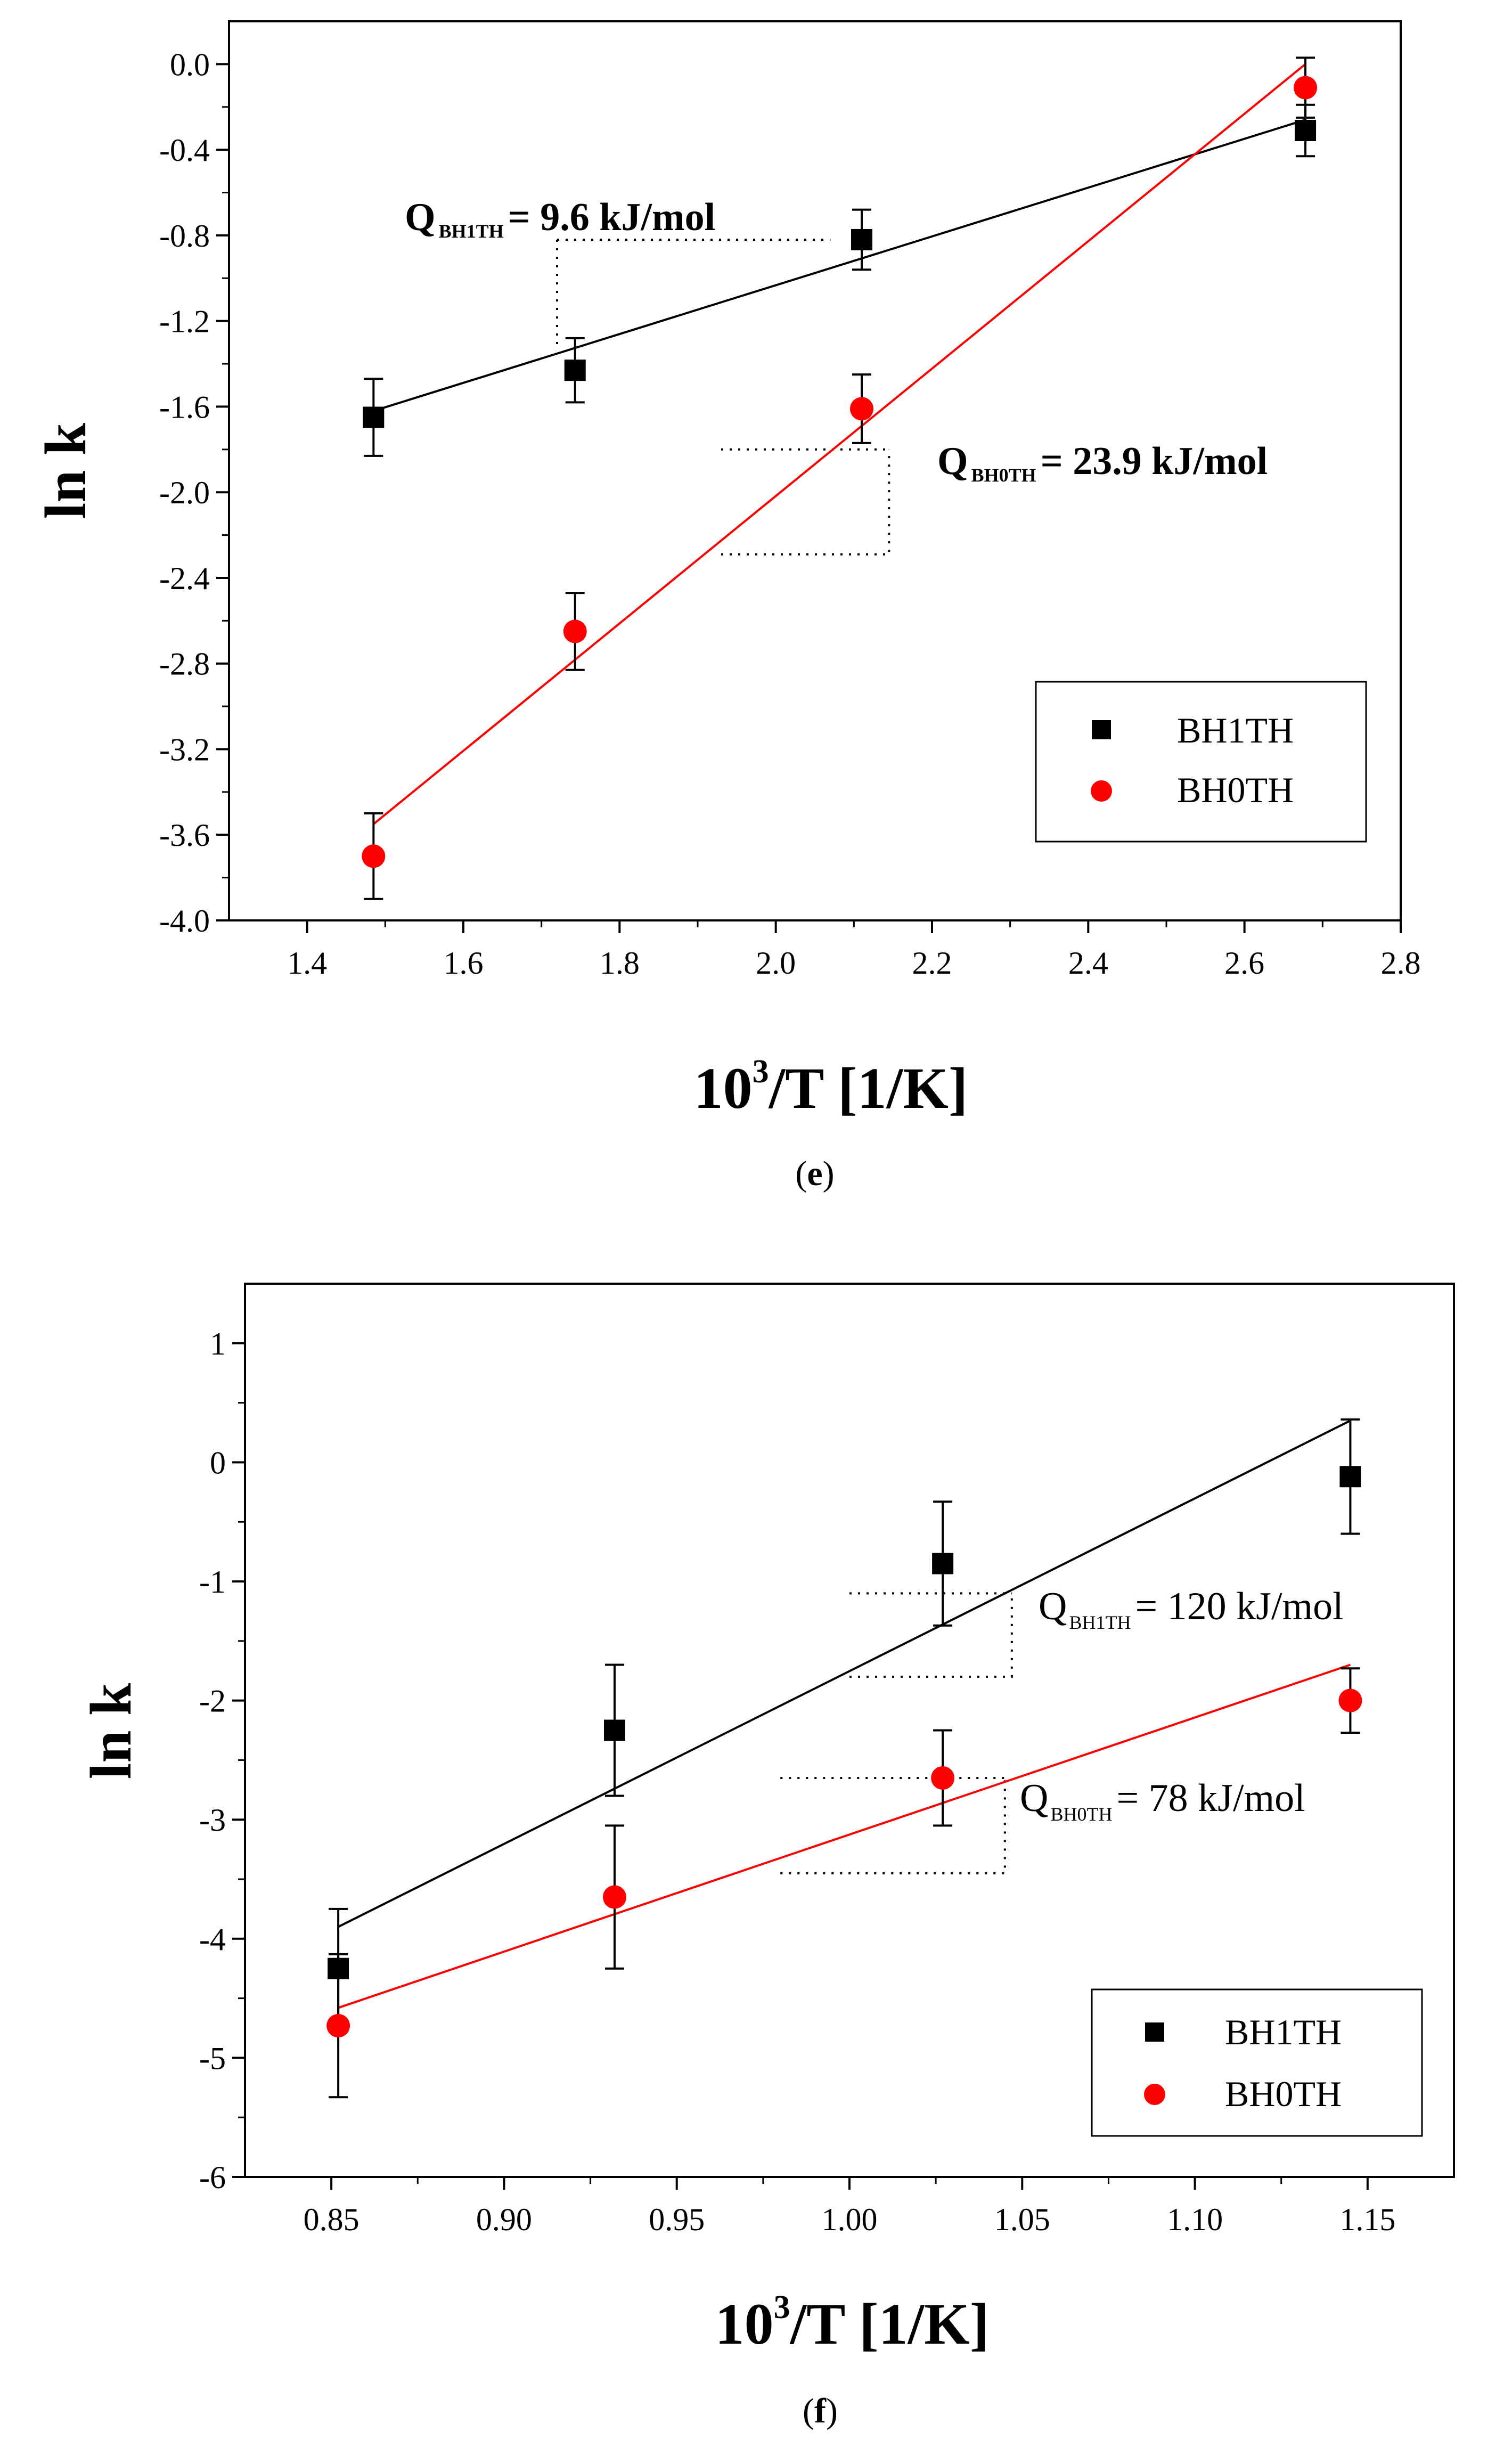 The width and height of the screenshot is (1512, 2439). I want to click on x-tick-label: 1.6, so click(464, 963).